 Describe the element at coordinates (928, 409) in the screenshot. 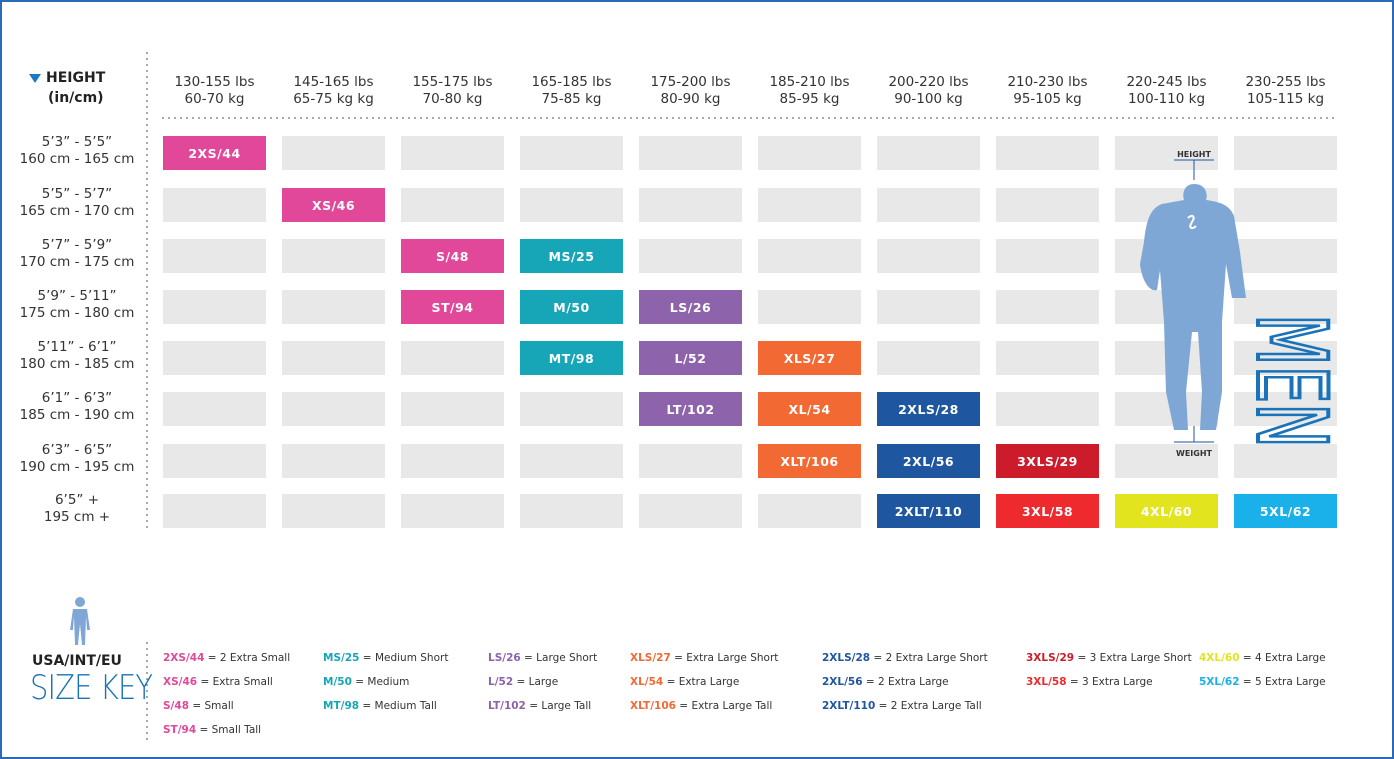

I see `size-cell: 2XLS/28` at that location.